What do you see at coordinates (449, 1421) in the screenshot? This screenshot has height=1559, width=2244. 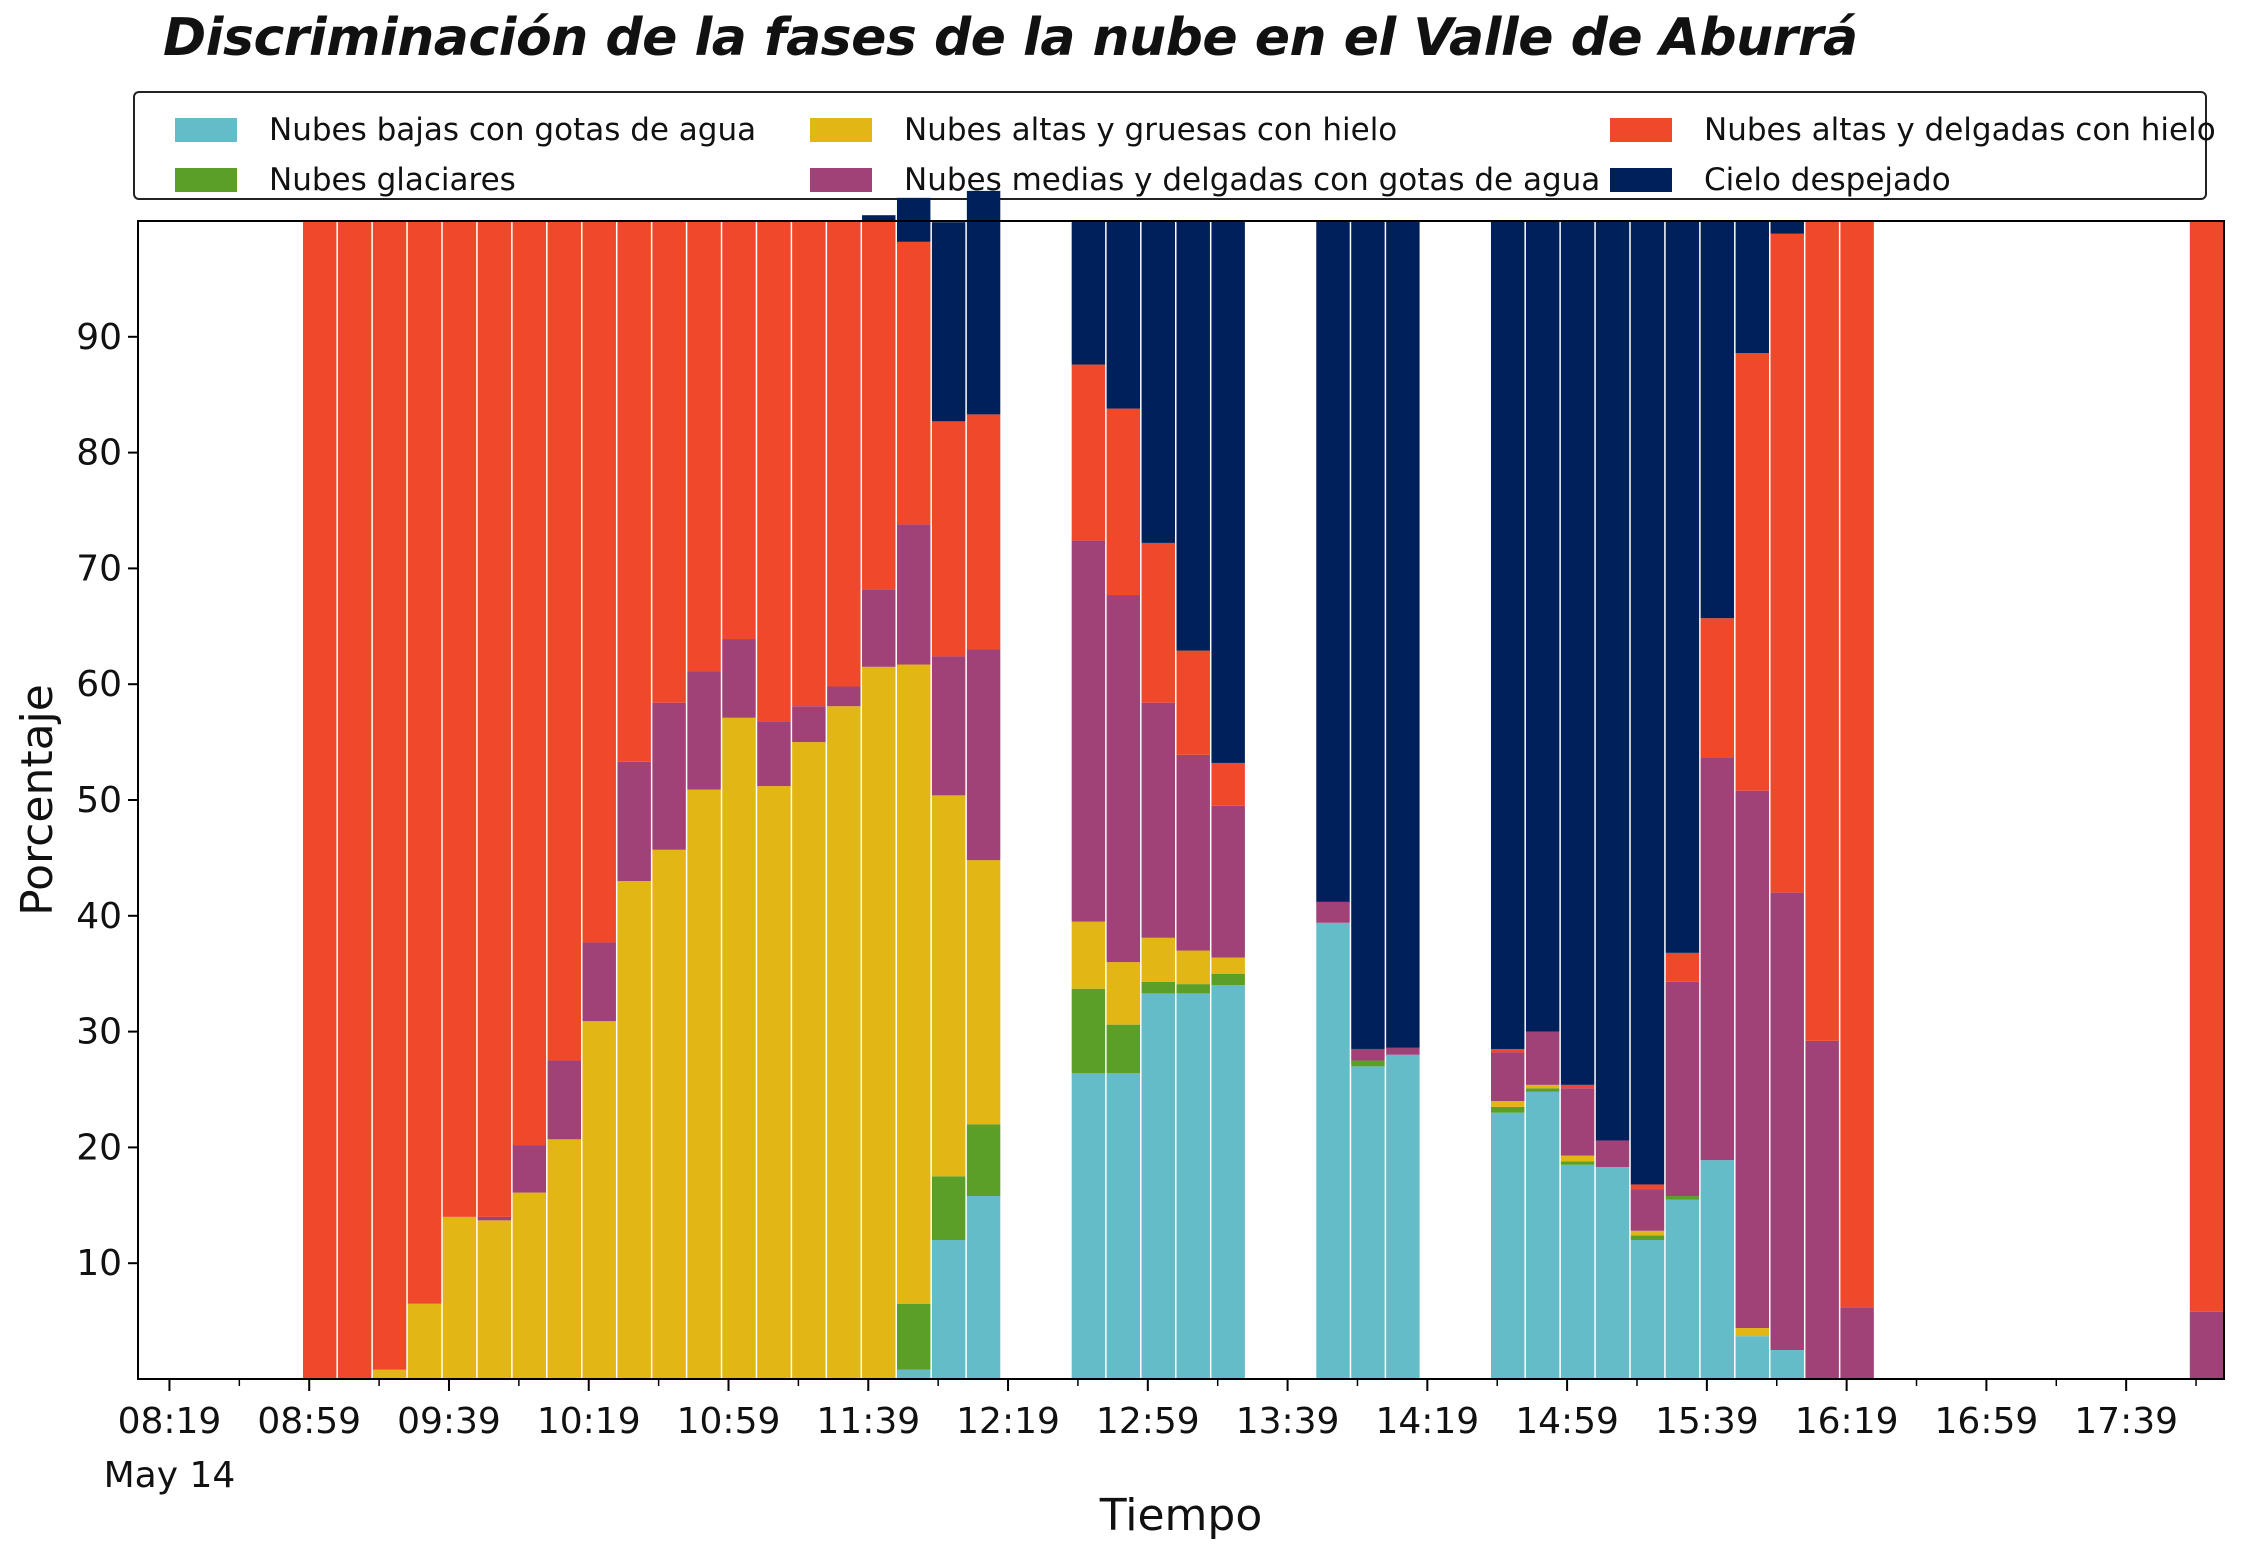 I see `x-tick-label-2: 09:39` at bounding box center [449, 1421].